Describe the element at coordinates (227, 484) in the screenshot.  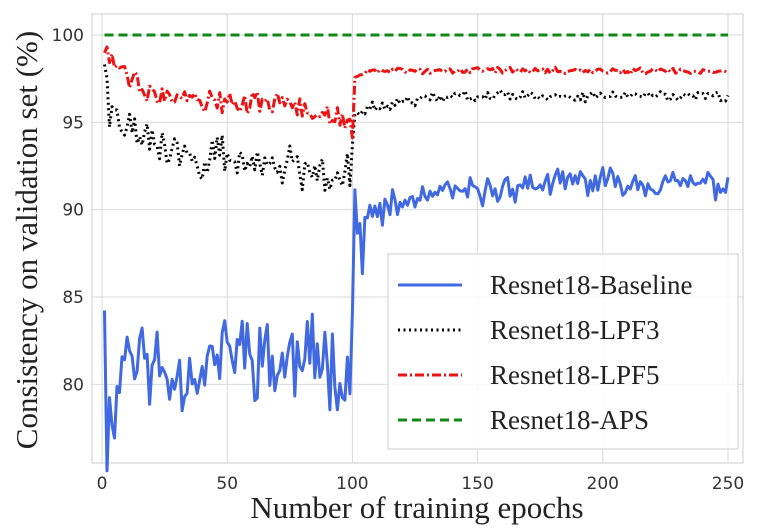
I see `x-tick-label: 50` at that location.